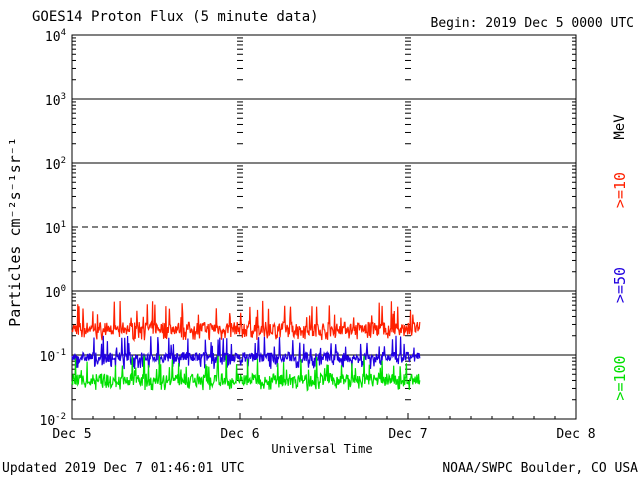 The image size is (640, 480). What do you see at coordinates (53, 420) in the screenshot?
I see `y-tick-label: 10⁻²` at bounding box center [53, 420].